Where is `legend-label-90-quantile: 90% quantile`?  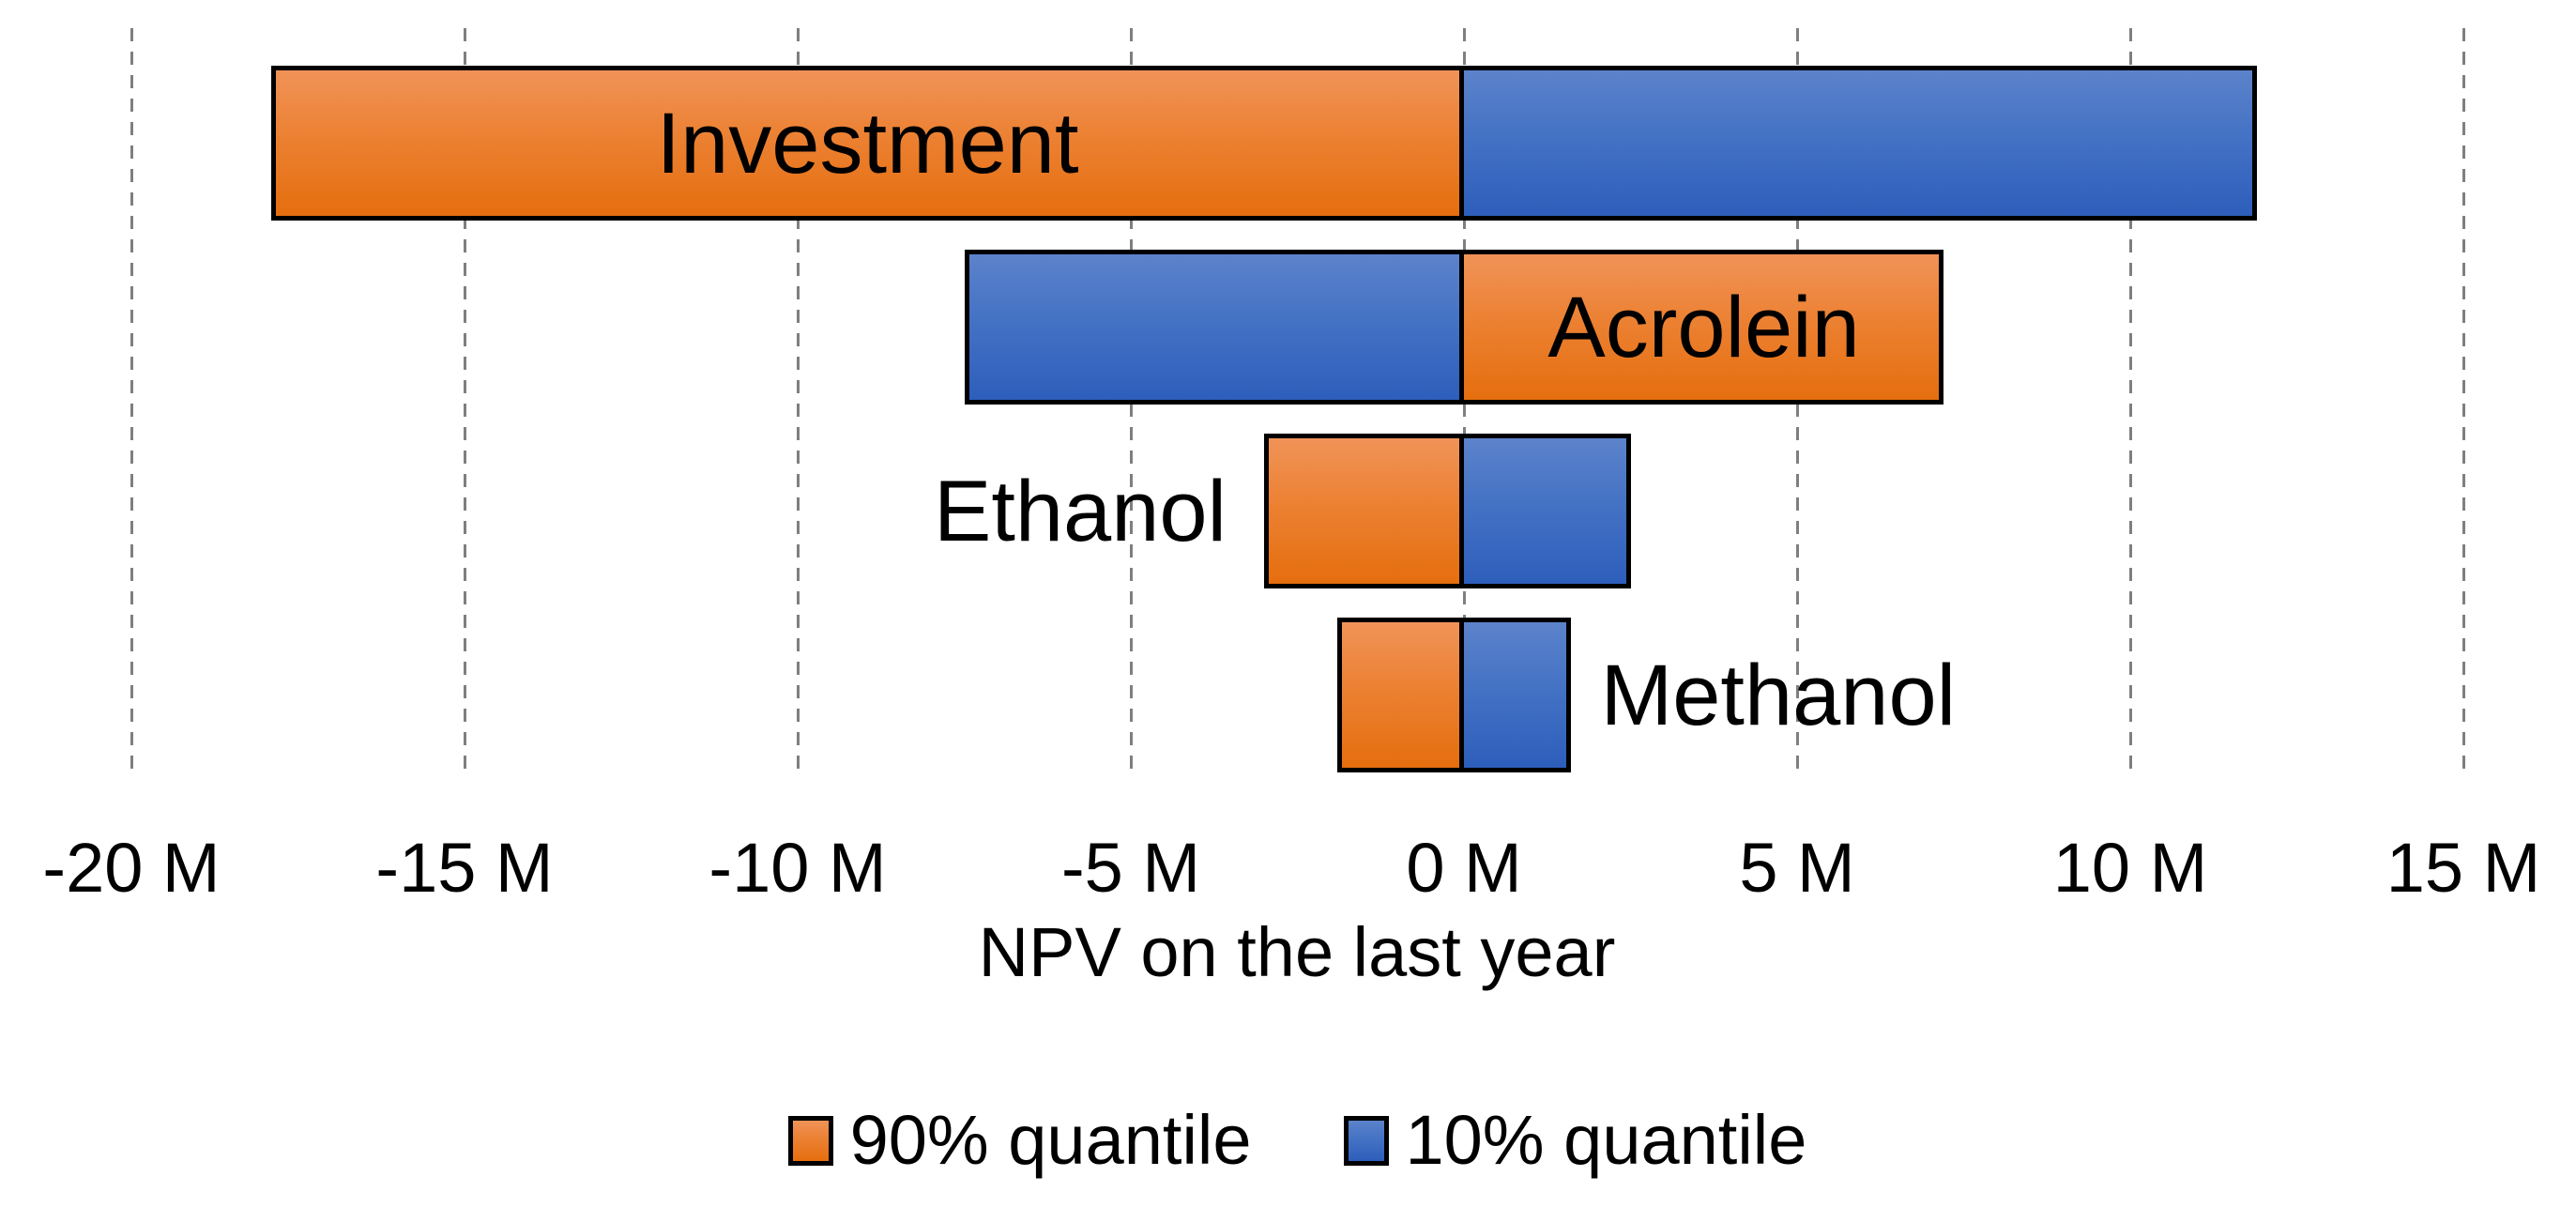
legend-label-90-quantile: 90% quantile is located at coordinates (1050, 1140).